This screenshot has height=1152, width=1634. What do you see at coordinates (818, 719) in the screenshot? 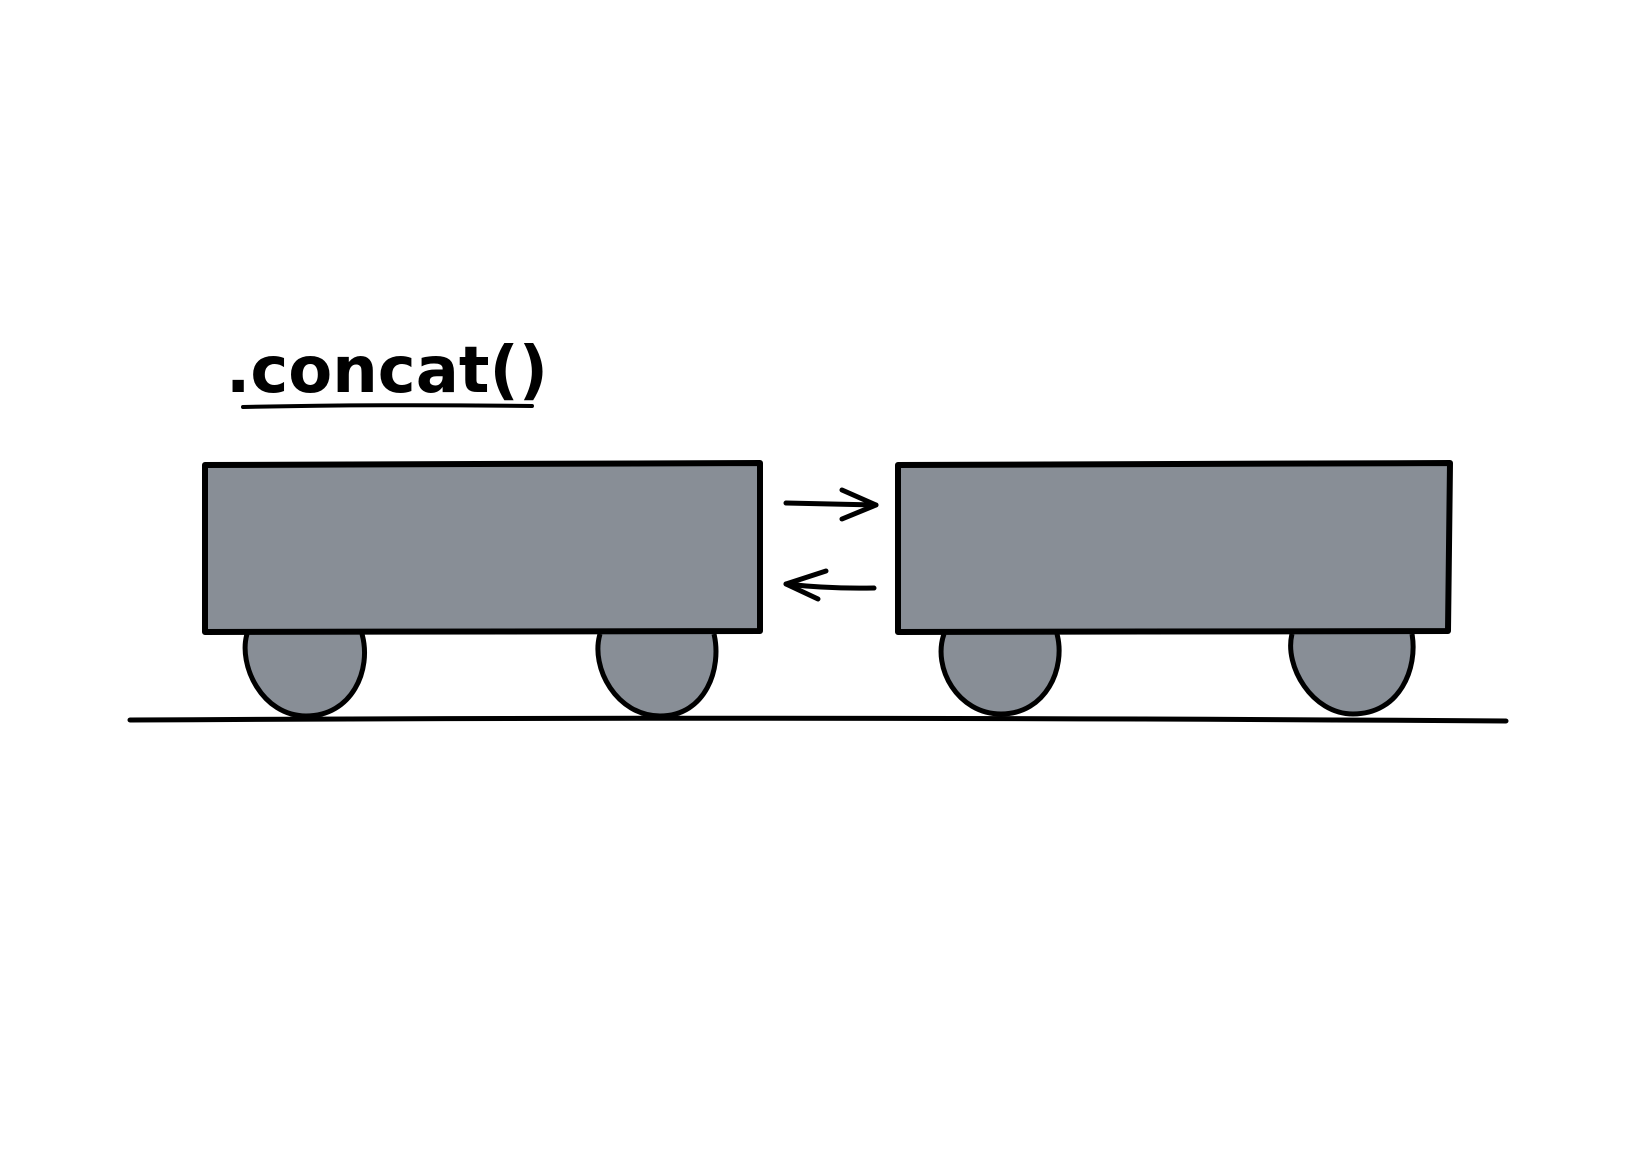
I see `ground-line` at bounding box center [818, 719].